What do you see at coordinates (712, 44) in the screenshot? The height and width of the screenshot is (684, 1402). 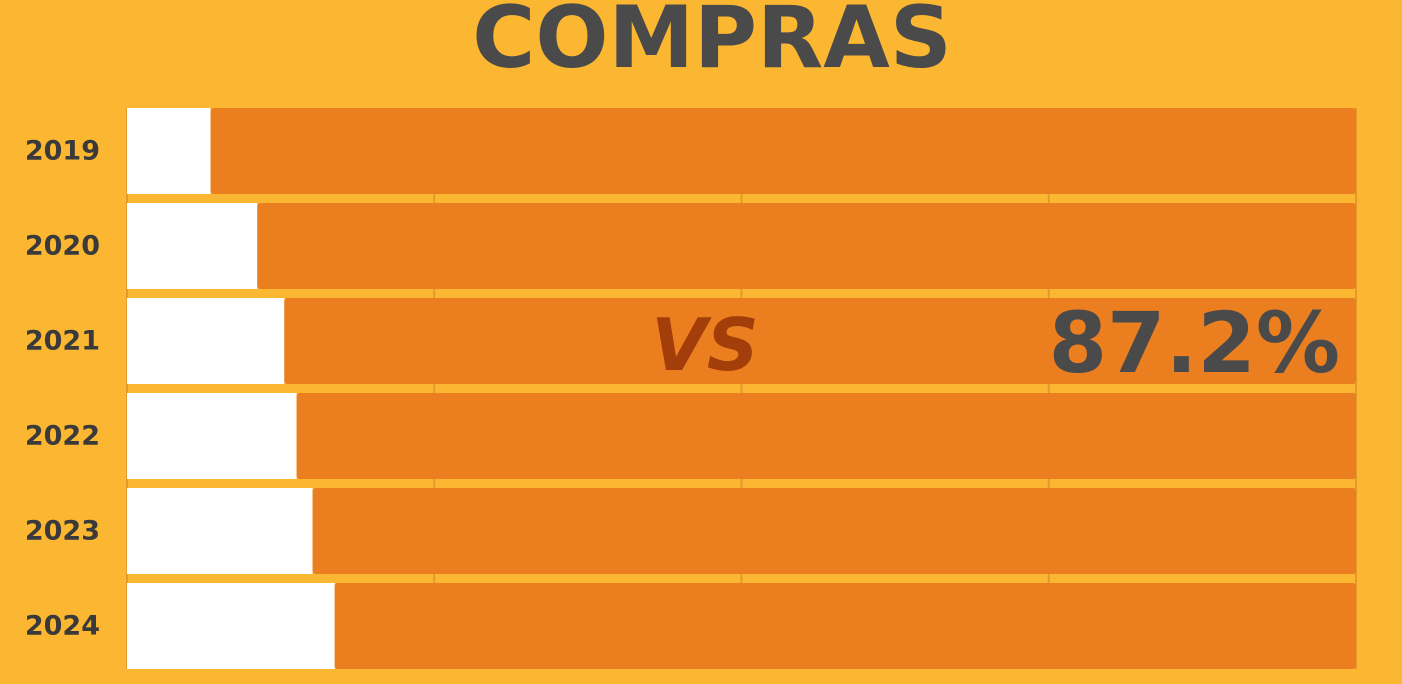 I see `chart-title: COMPRAS` at bounding box center [712, 44].